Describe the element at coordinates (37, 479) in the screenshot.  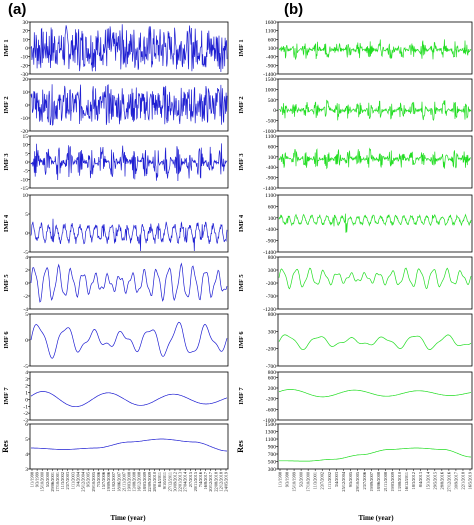
I see `x-tick-label: 9/3/1999` at that location.